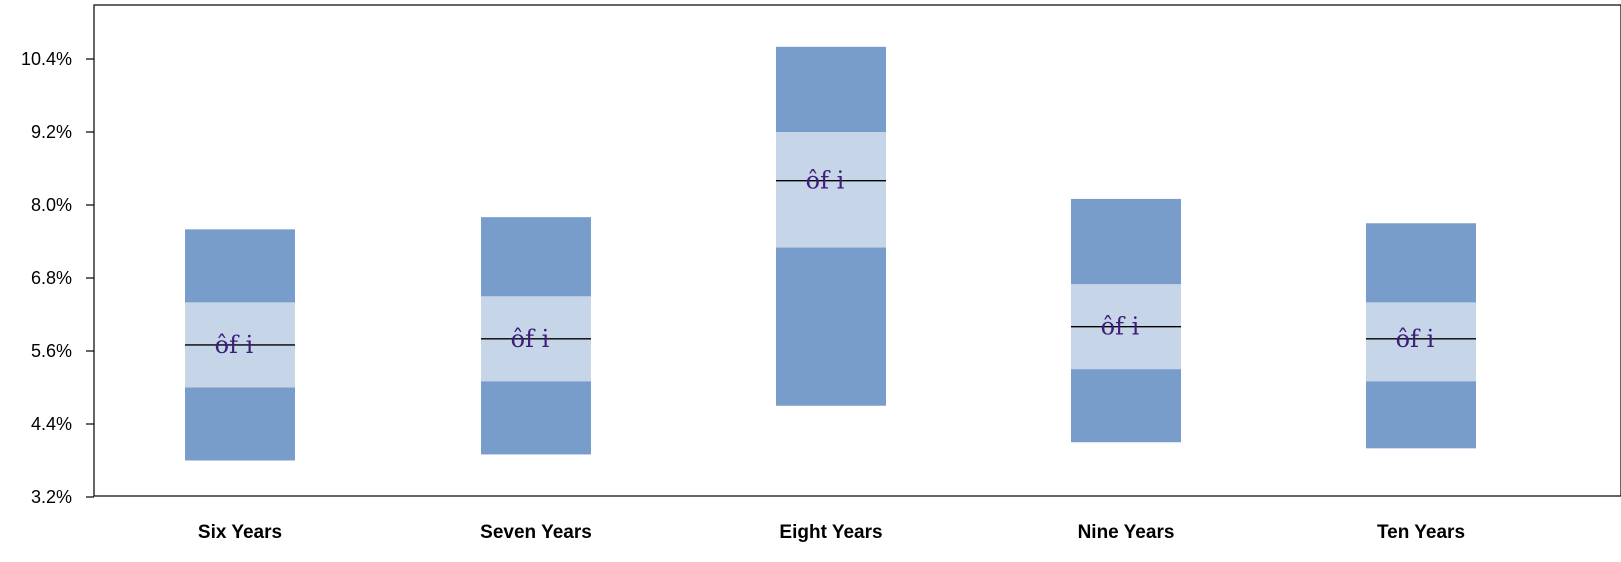 This screenshot has height=562, width=1621. What do you see at coordinates (51, 132) in the screenshot?
I see `y-tick-label: 9.2%` at bounding box center [51, 132].